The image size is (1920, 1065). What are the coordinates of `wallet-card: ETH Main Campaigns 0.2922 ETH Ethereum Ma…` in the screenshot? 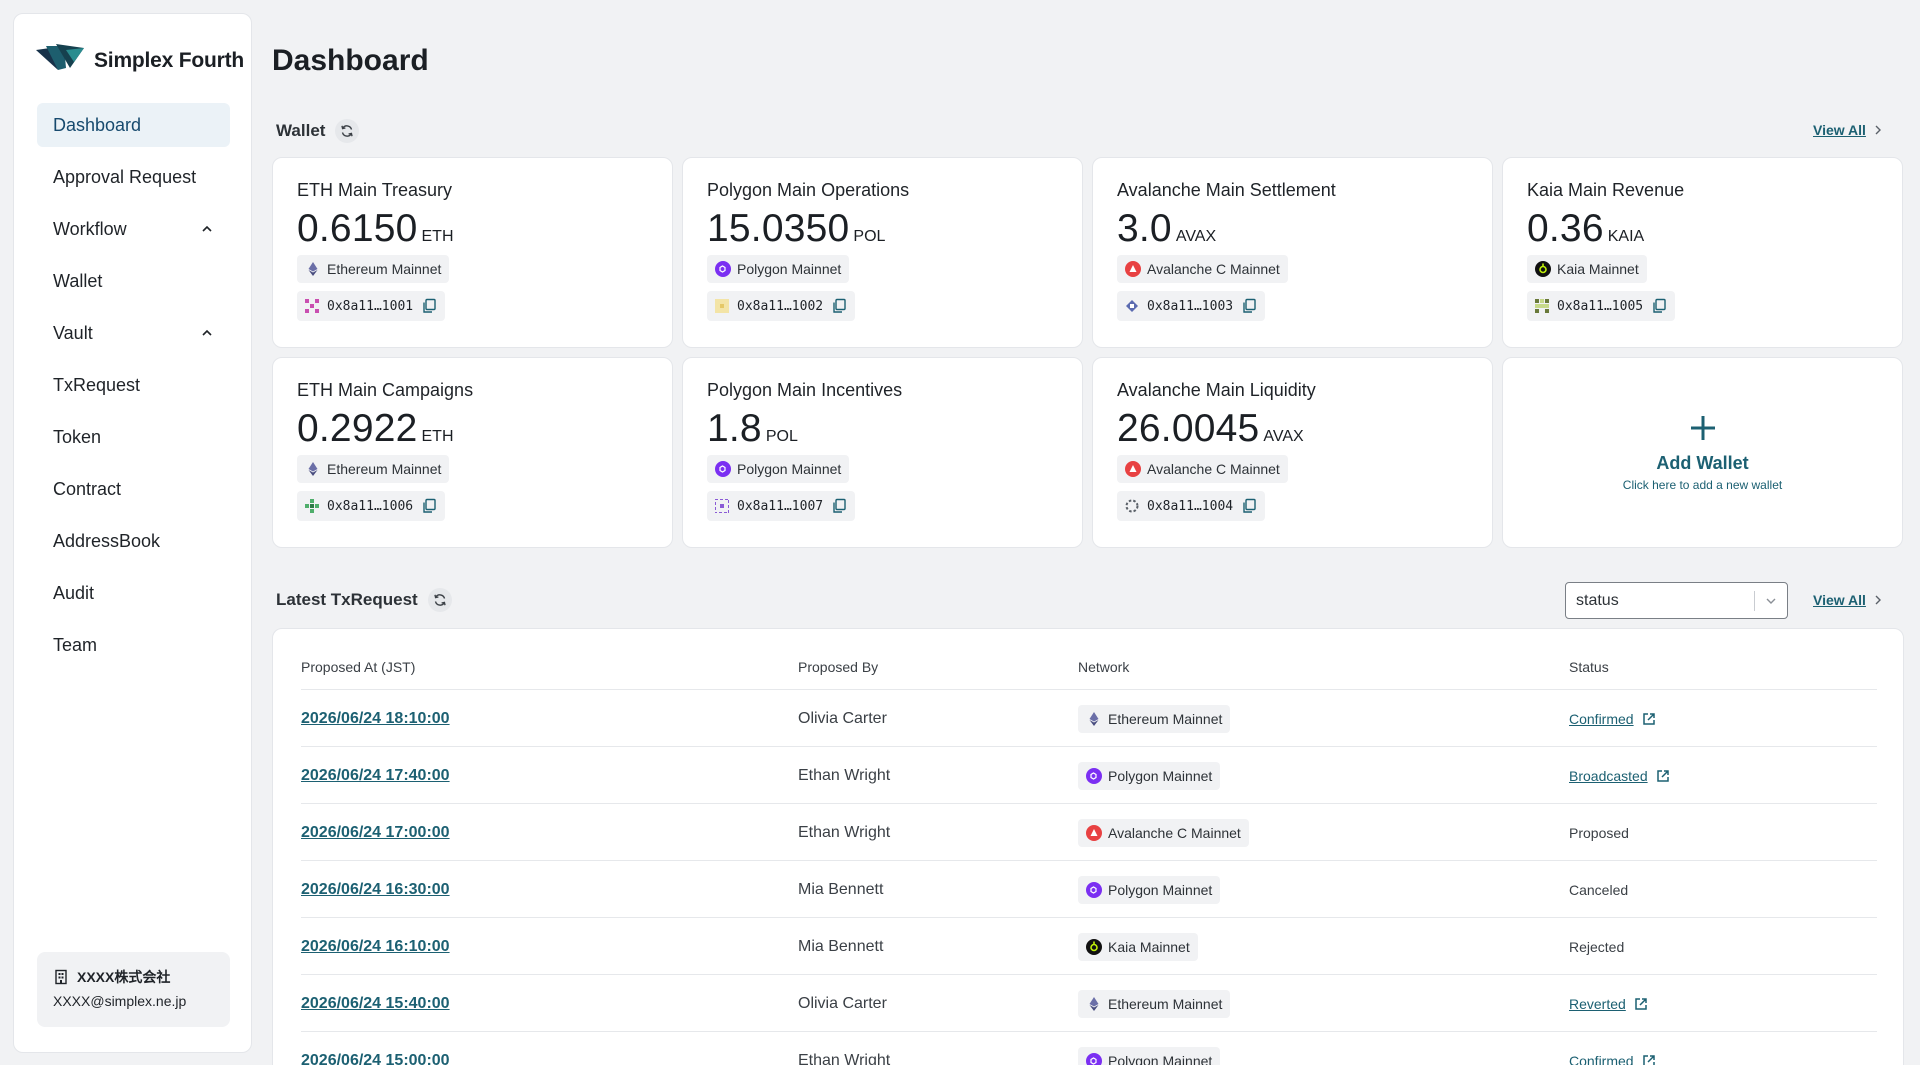 It's located at (472, 452).